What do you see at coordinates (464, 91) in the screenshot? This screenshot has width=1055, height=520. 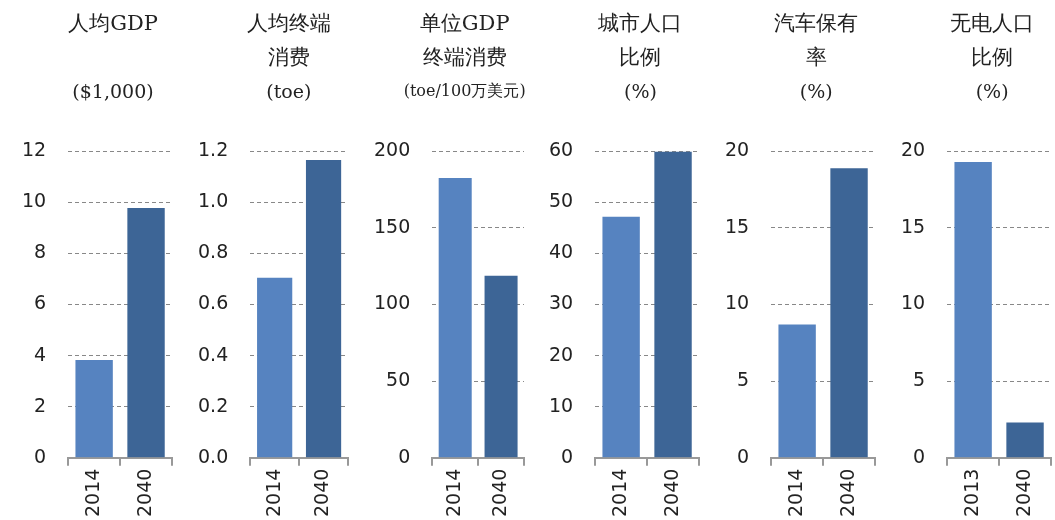 I see `chart-subtitle: (toe/100万美元)` at bounding box center [464, 91].